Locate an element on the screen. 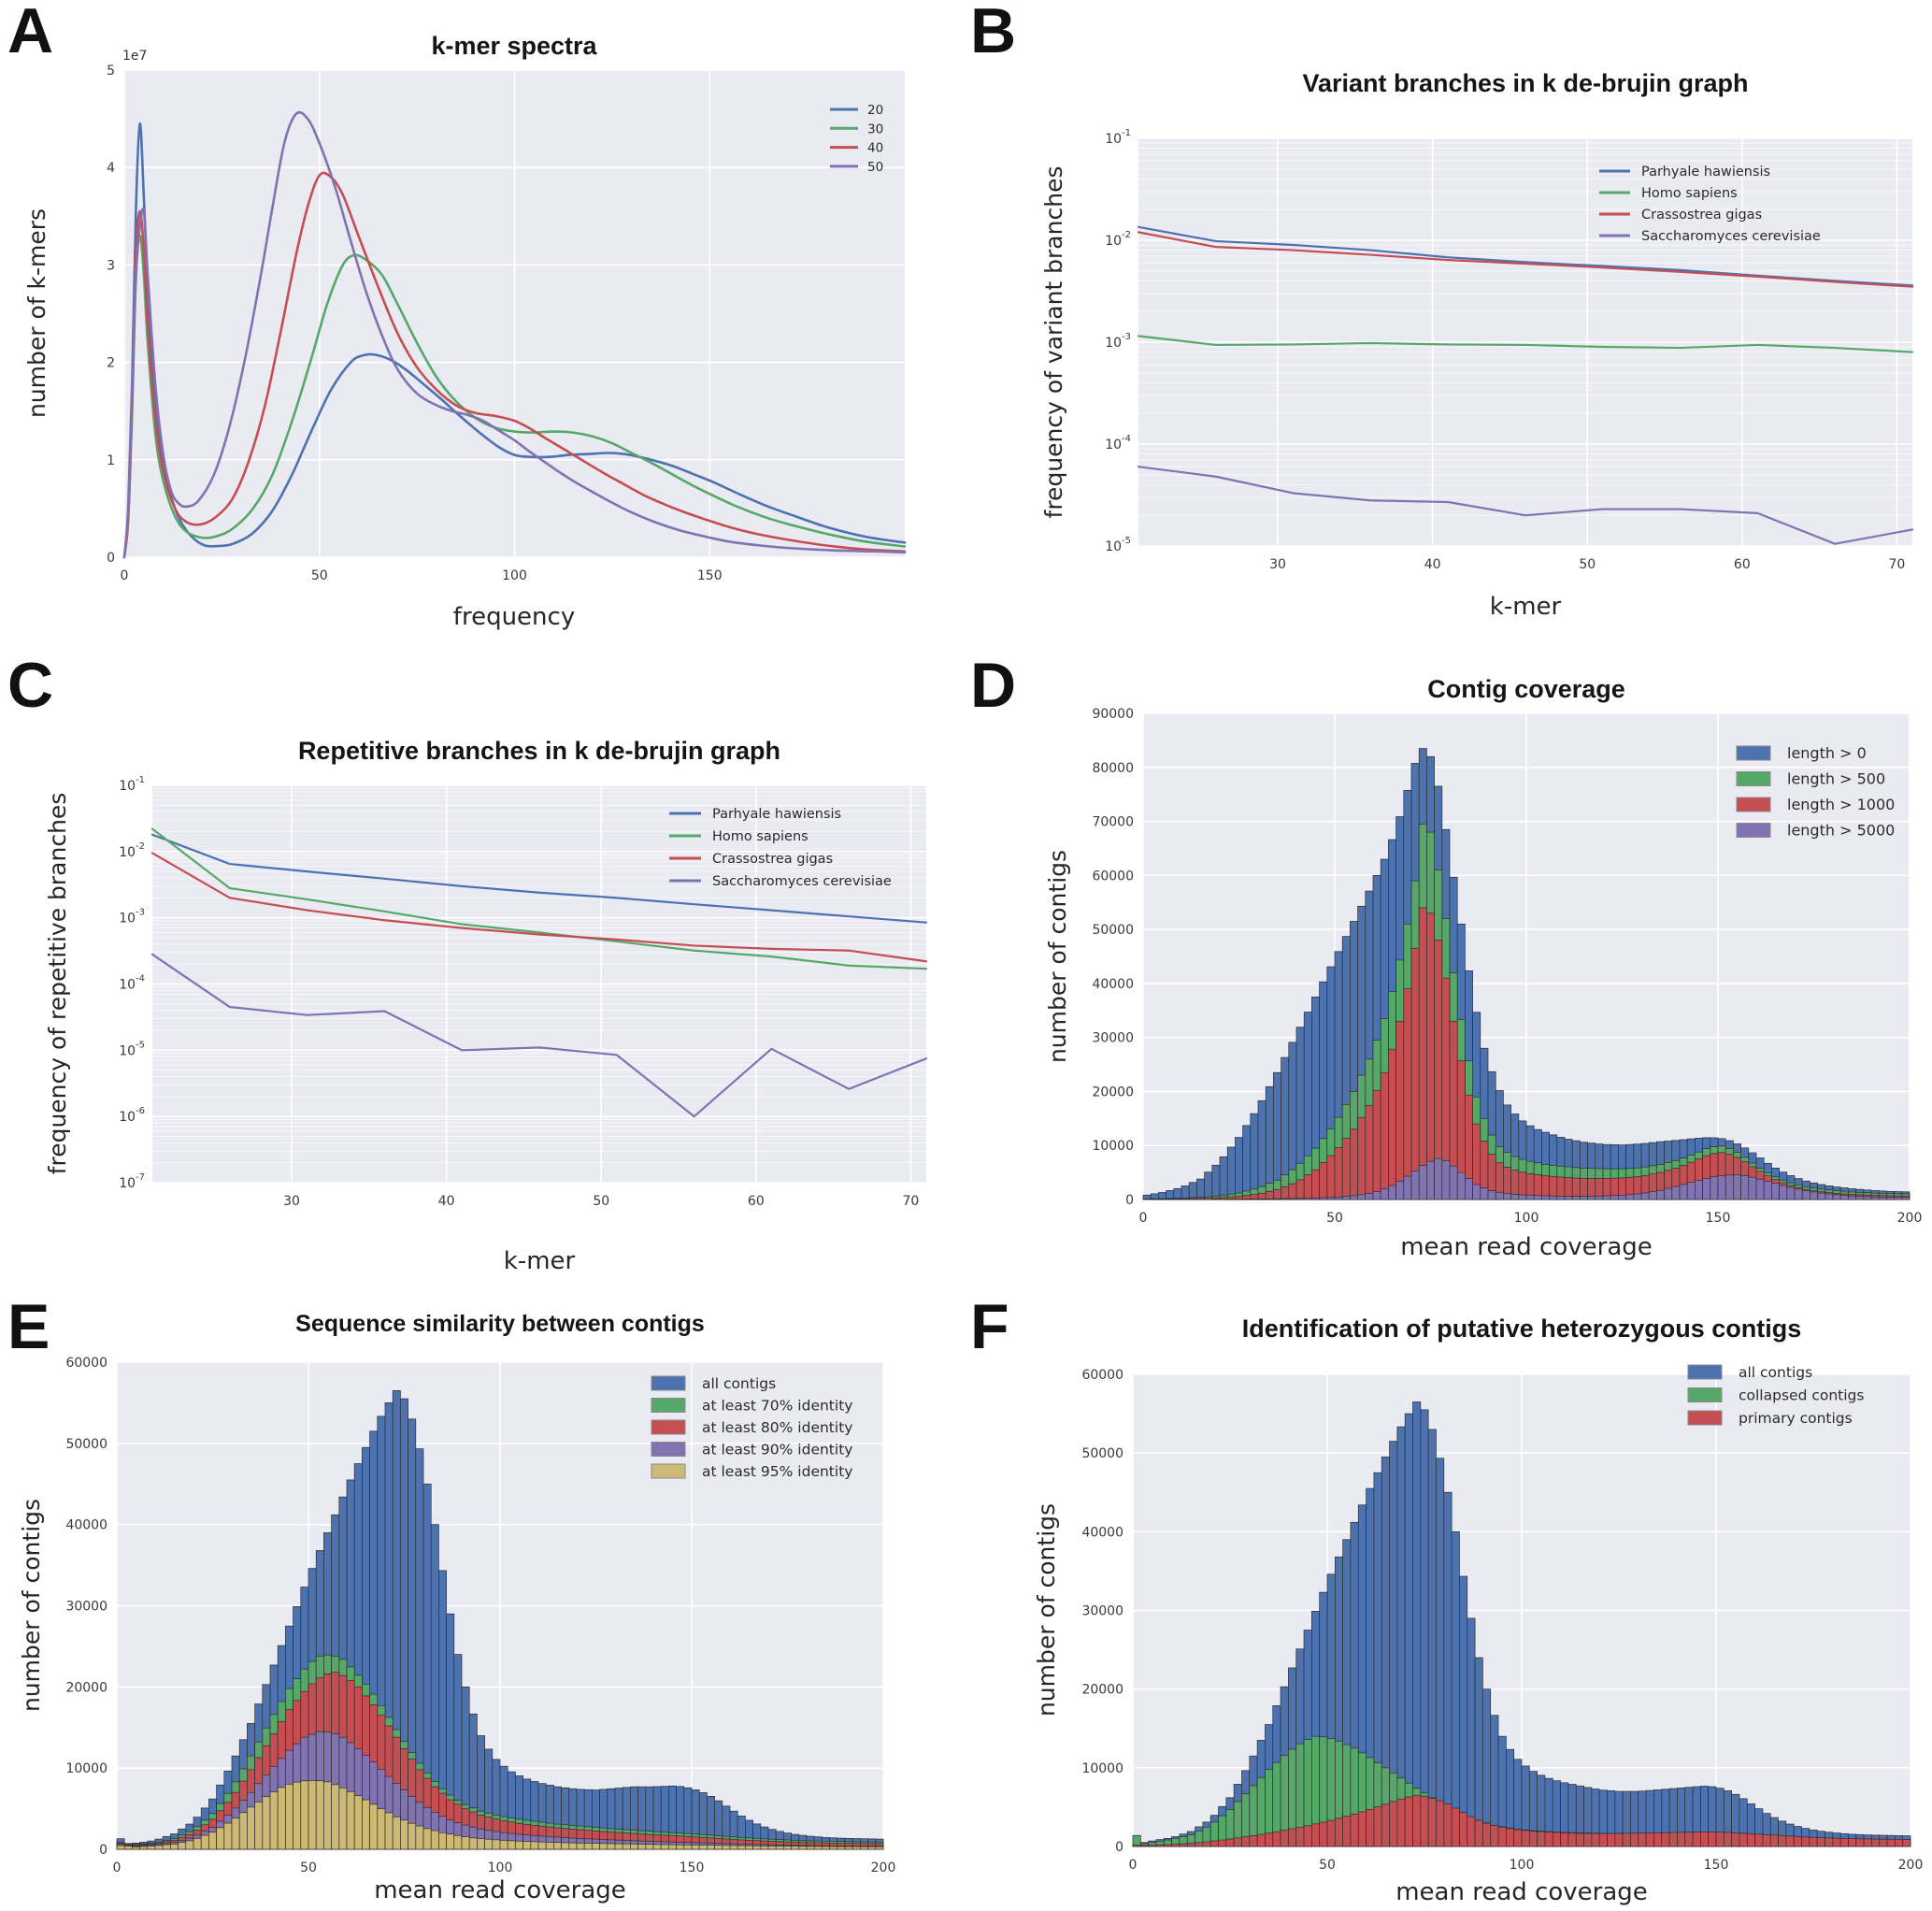  panel-b-letter: B is located at coordinates (993, 33).